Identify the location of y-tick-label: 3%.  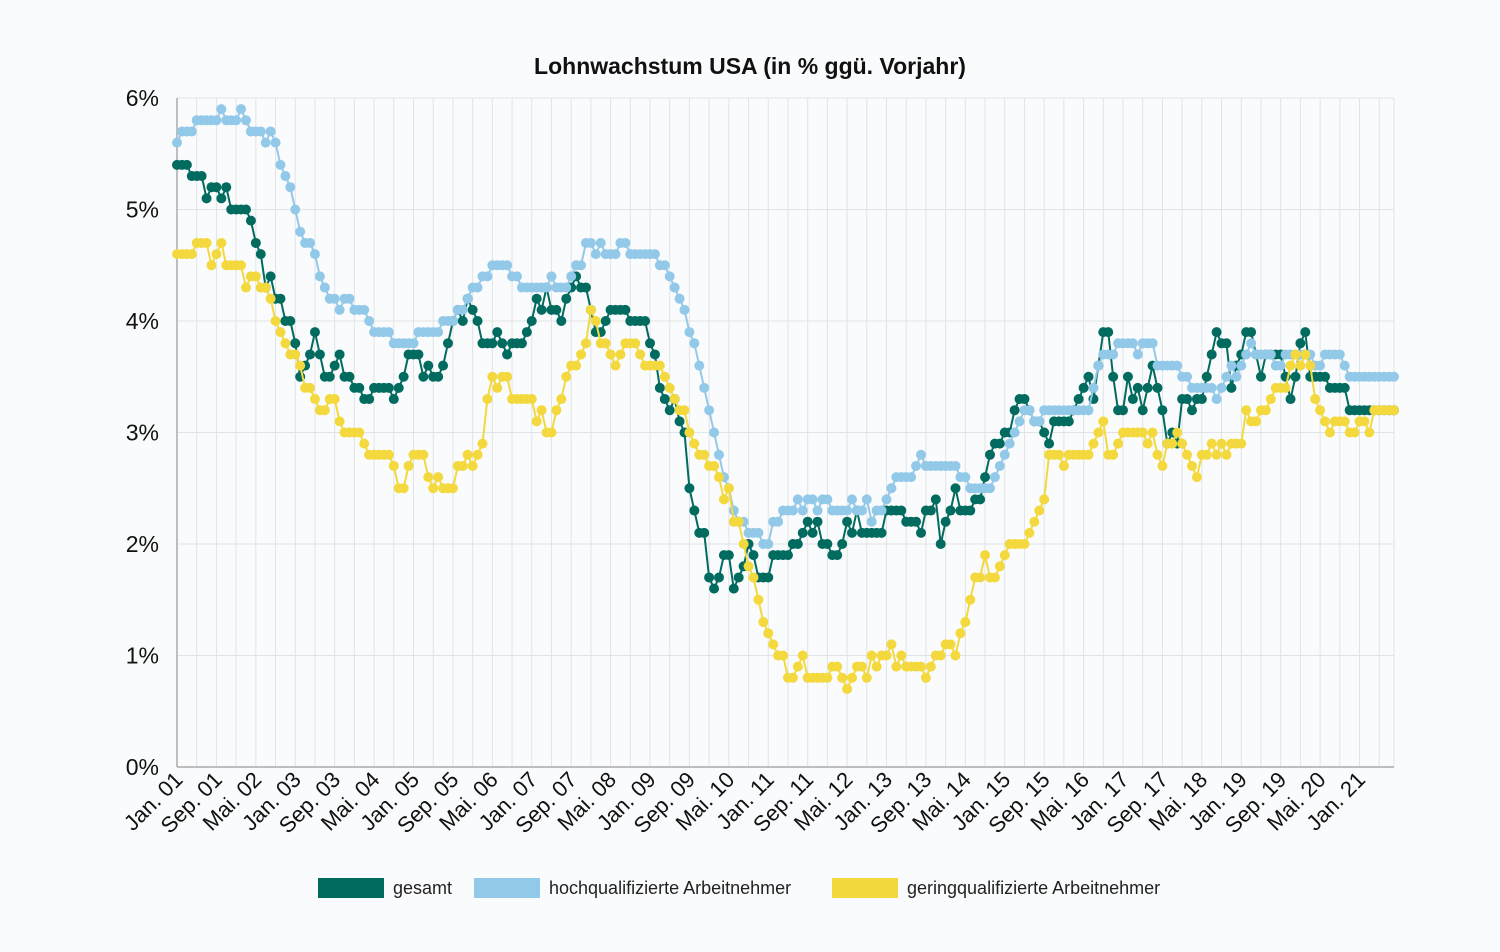
(142, 433).